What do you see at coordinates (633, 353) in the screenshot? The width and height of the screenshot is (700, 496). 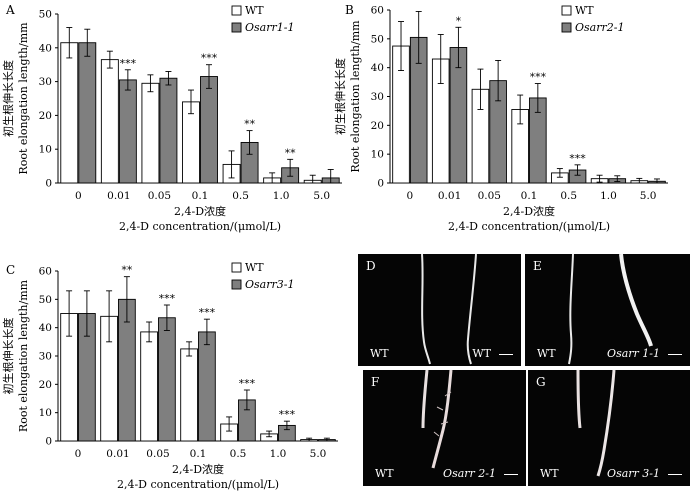 I see `photo-right-label: Osarr 1-1` at bounding box center [633, 353].